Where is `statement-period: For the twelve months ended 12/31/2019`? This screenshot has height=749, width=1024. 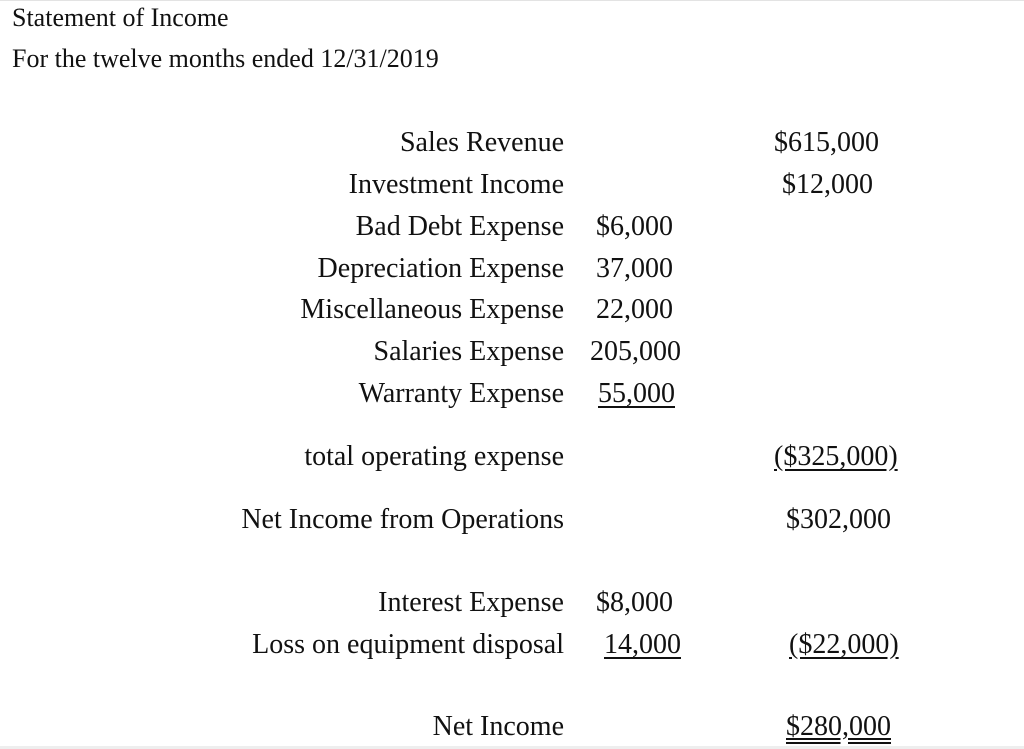 statement-period: For the twelve months ended 12/31/2019 is located at coordinates (225, 58).